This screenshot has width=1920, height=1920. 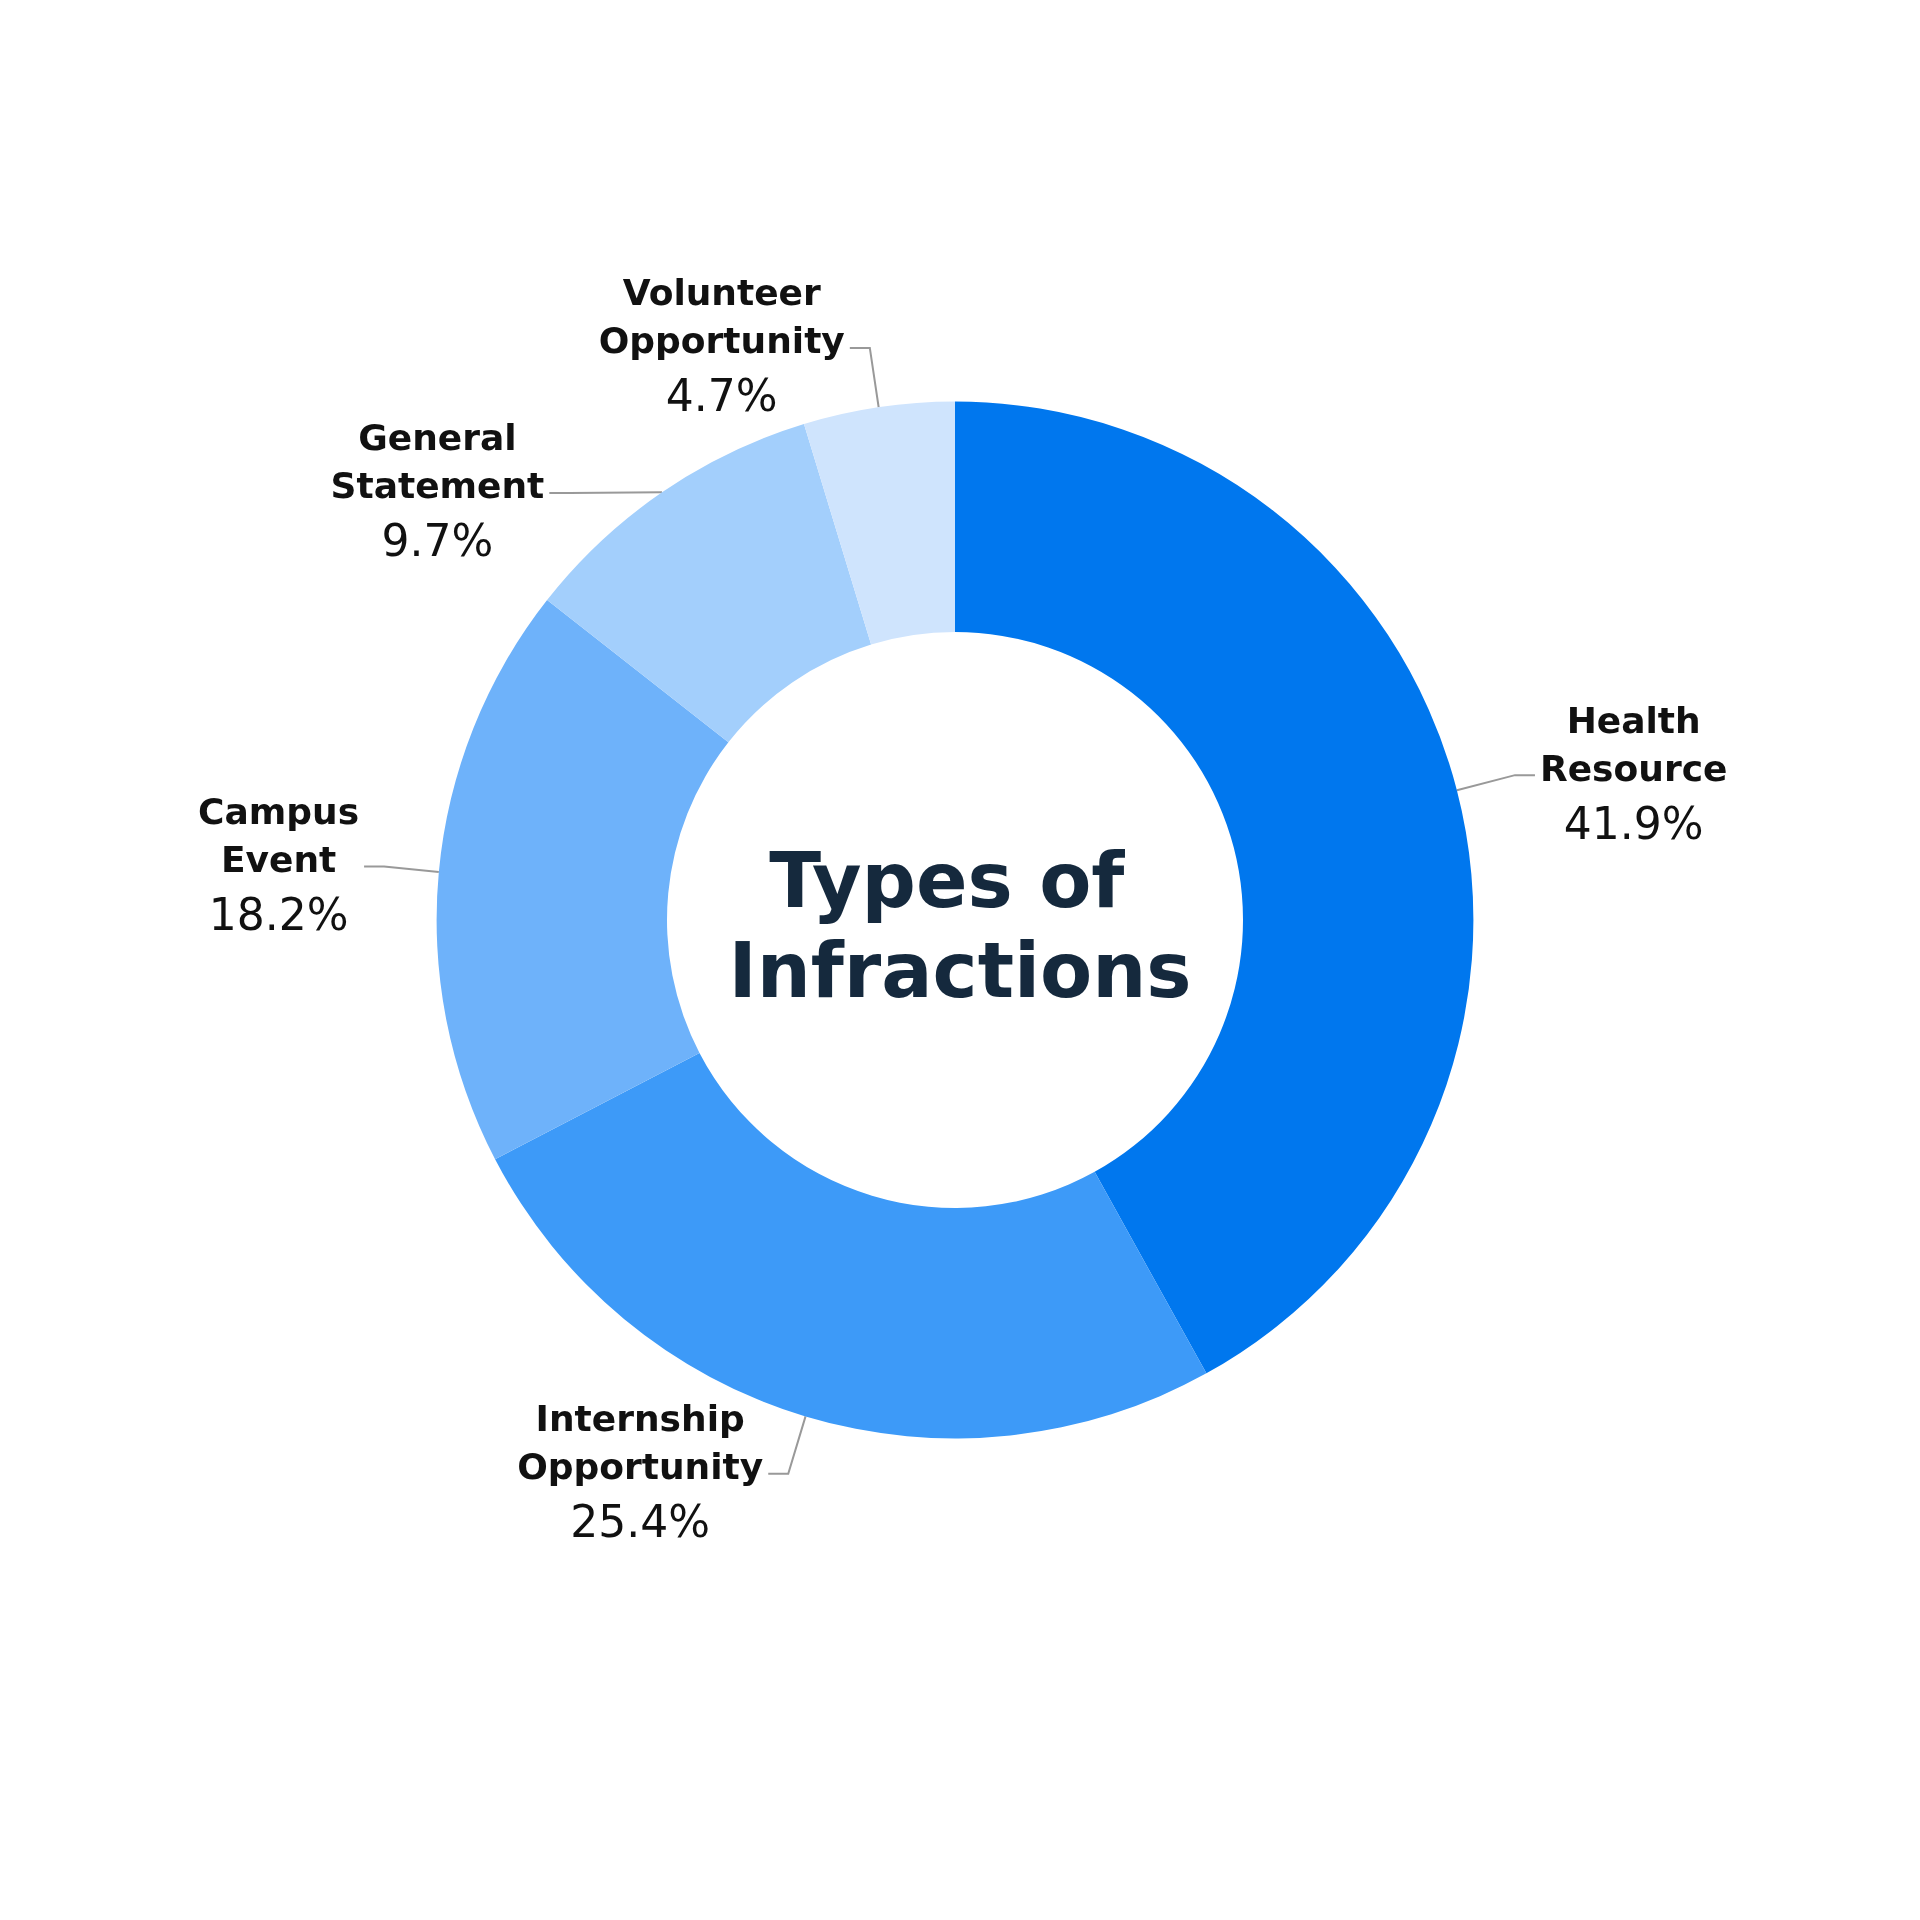 What do you see at coordinates (279, 835) in the screenshot?
I see `slice-label: Campus Event` at bounding box center [279, 835].